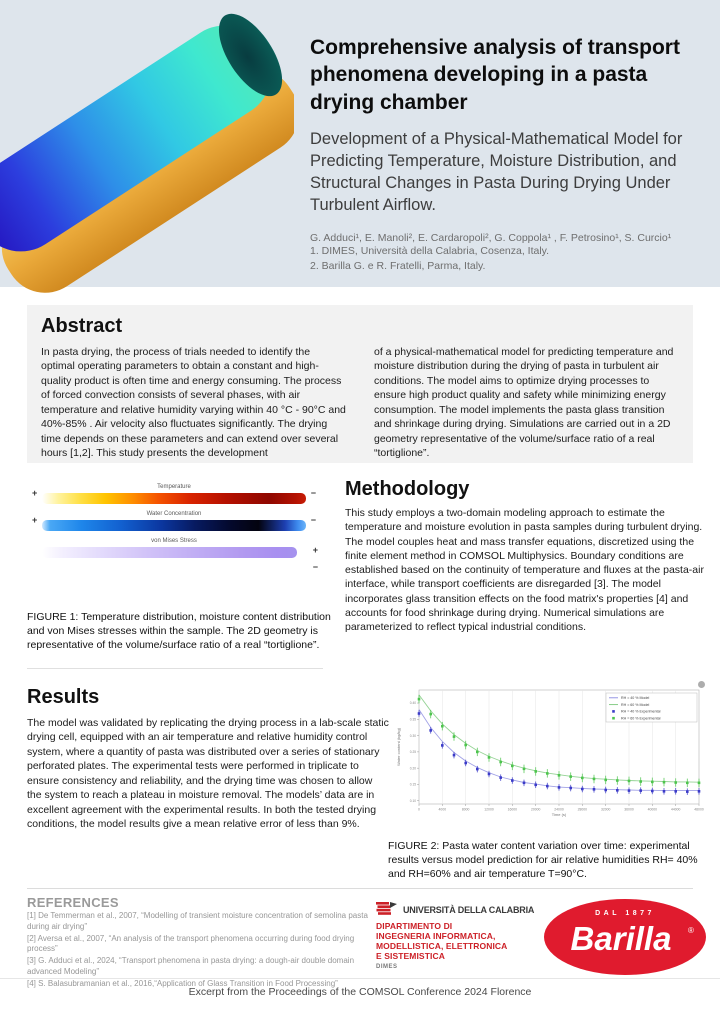  I want to click on barilla-ellipse: DAL 1877 Barilla ®, so click(625, 937).